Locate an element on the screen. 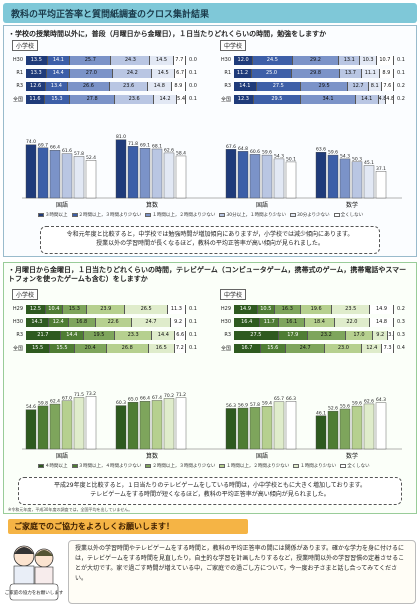 This screenshot has height=608, width=420. game-subject-label: 算数 is located at coordinates (152, 456).